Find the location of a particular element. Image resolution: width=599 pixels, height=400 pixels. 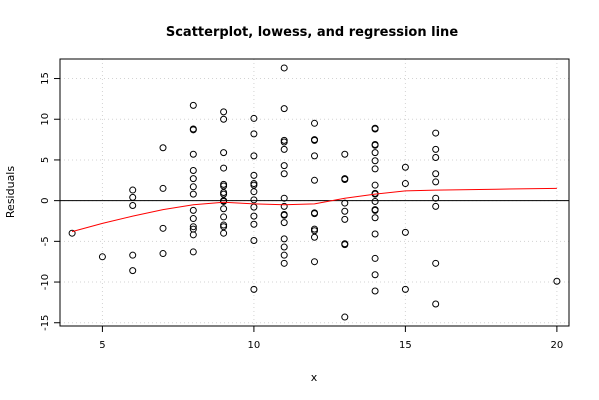

y-tick-label: 10 is located at coordinates (45, 119).